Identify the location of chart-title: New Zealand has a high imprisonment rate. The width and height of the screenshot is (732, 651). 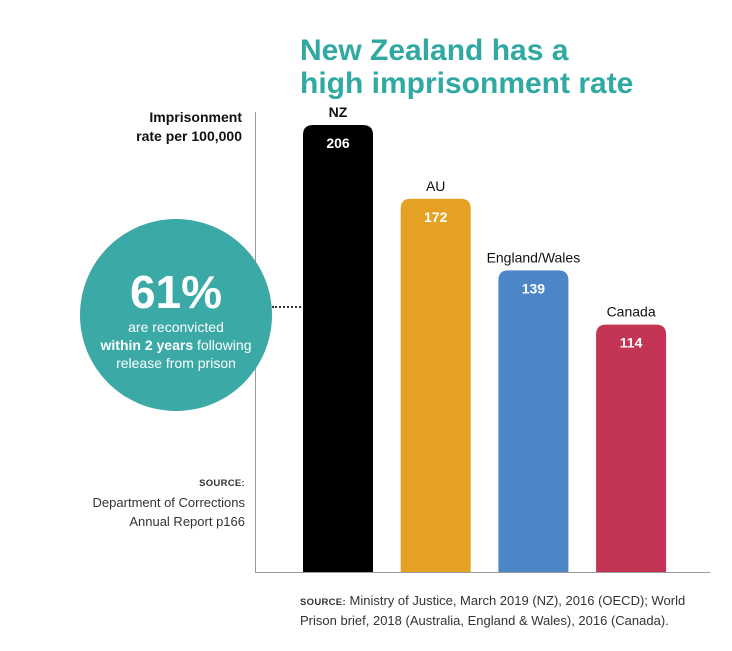
(510, 67).